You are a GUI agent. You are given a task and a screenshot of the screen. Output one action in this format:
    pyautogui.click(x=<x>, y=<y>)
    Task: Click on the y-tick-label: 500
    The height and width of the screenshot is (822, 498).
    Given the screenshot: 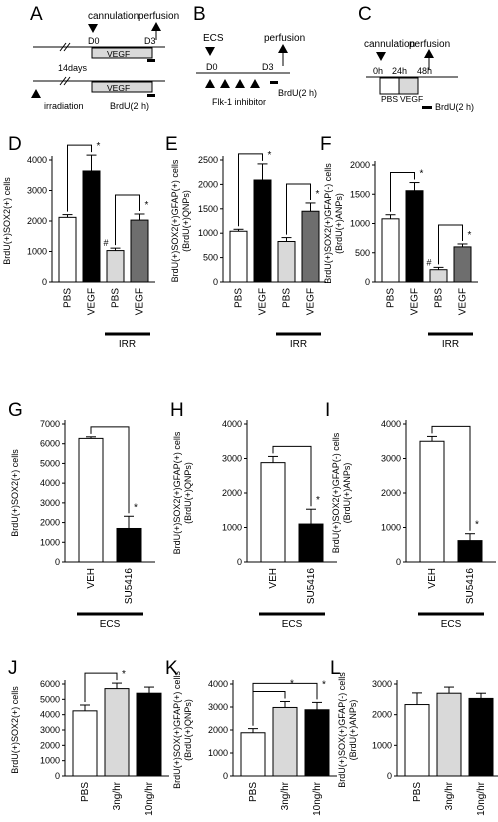 What is the action you would take?
    pyautogui.click(x=362, y=253)
    